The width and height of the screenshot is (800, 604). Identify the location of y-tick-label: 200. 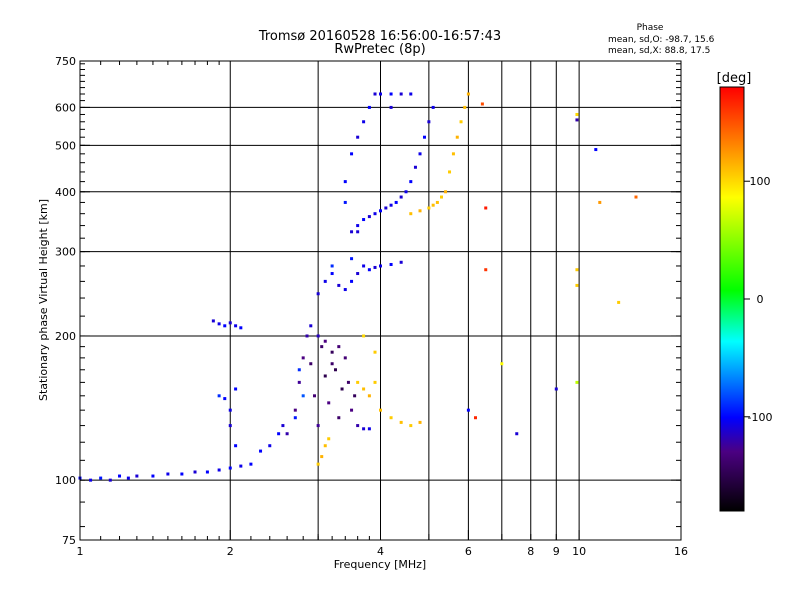
(65, 336).